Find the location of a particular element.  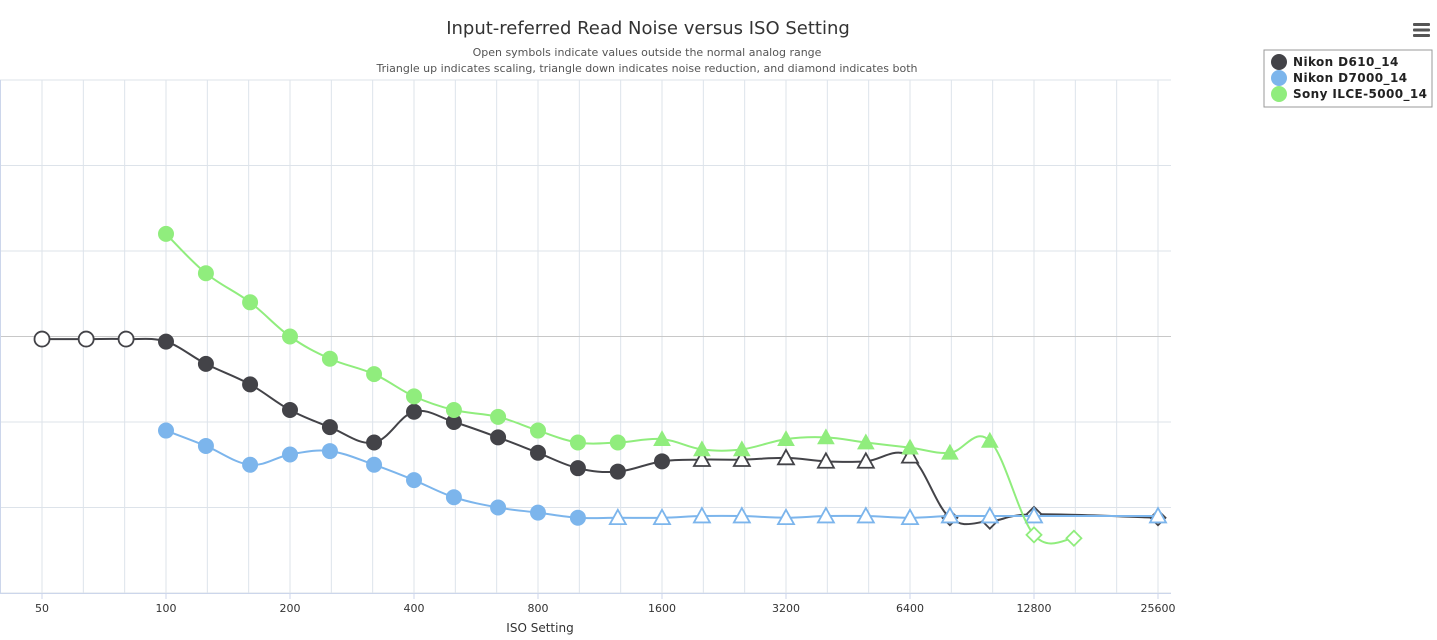

legend-item: Nikon D7000_14 is located at coordinates (1339, 78).